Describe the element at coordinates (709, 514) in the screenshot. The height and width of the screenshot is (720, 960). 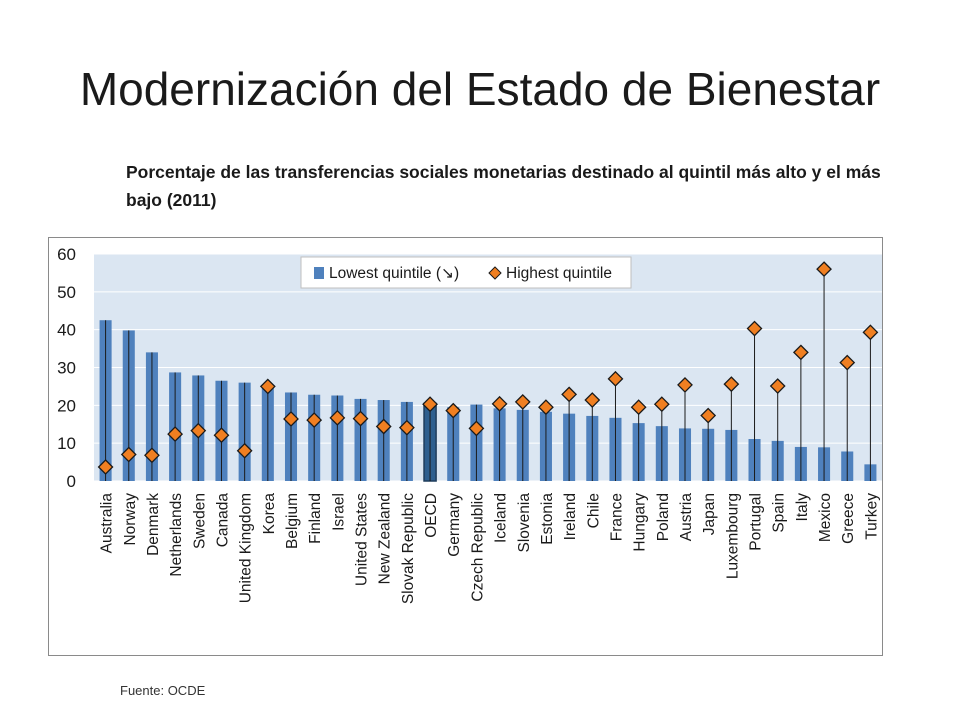
I see `x-tick-label: Japan` at that location.